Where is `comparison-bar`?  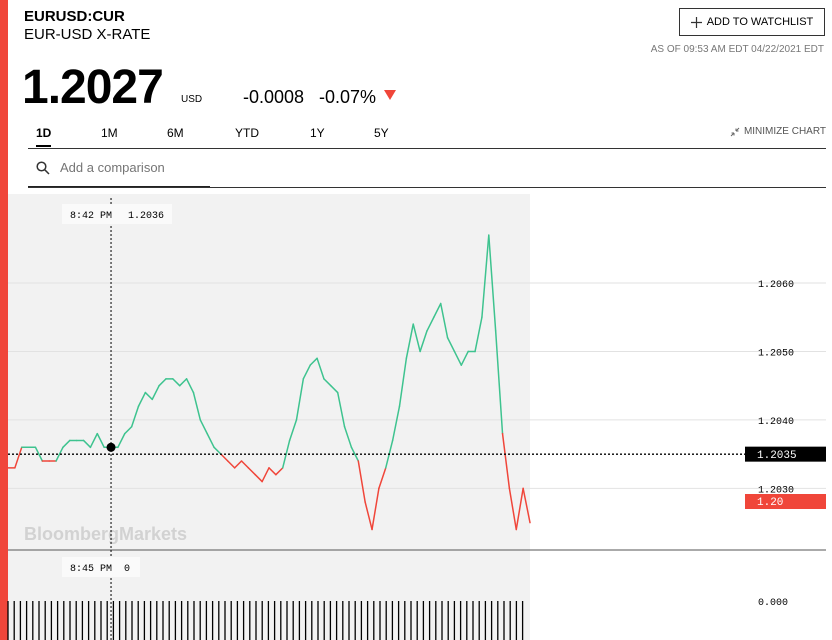
comparison-bar is located at coordinates (427, 169).